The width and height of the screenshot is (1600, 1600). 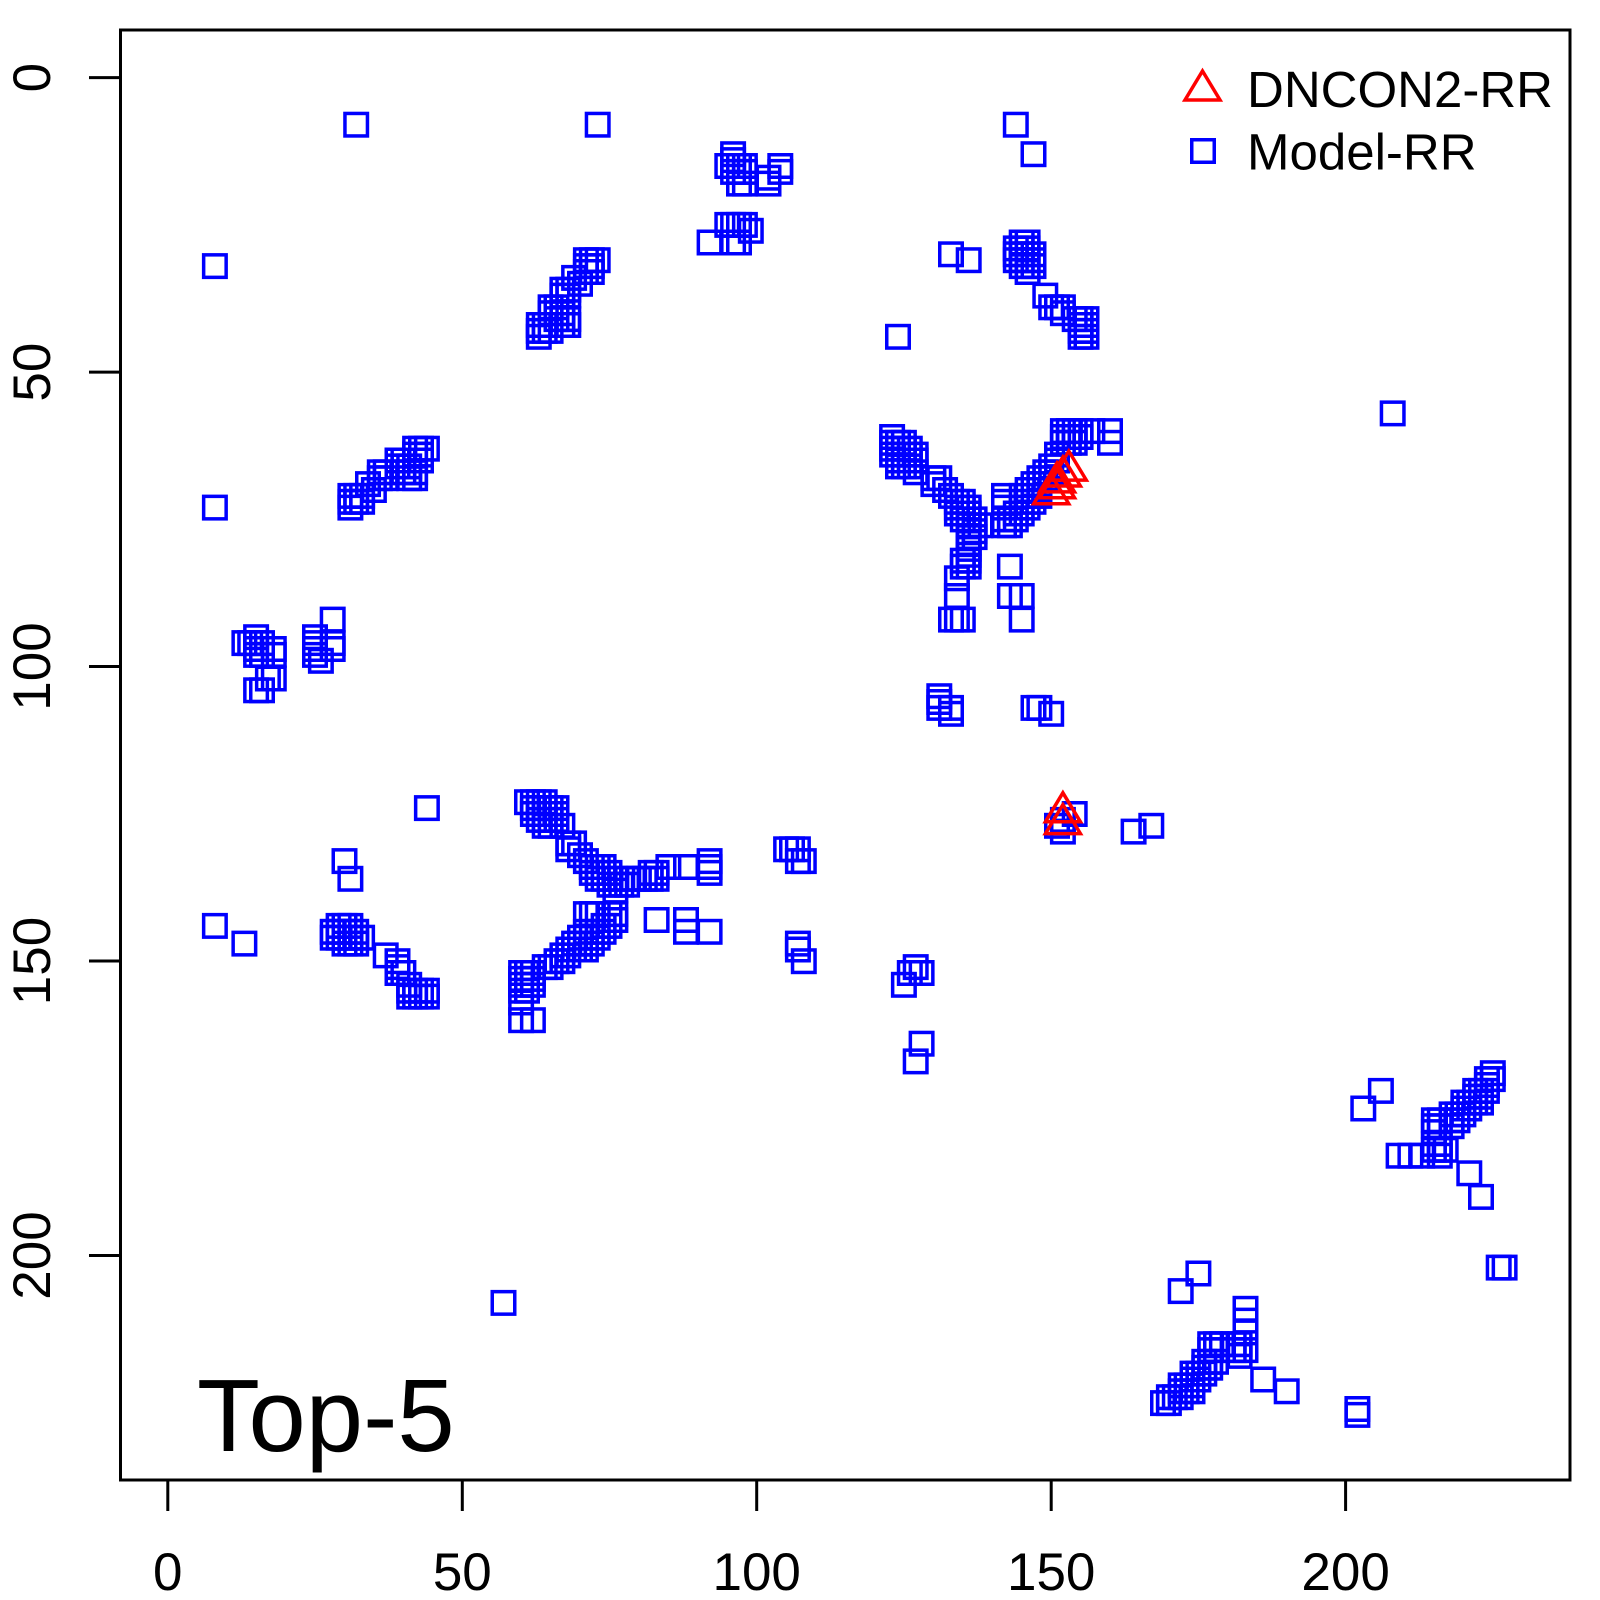 I want to click on svg-text: Top-5, so click(x=326, y=1415).